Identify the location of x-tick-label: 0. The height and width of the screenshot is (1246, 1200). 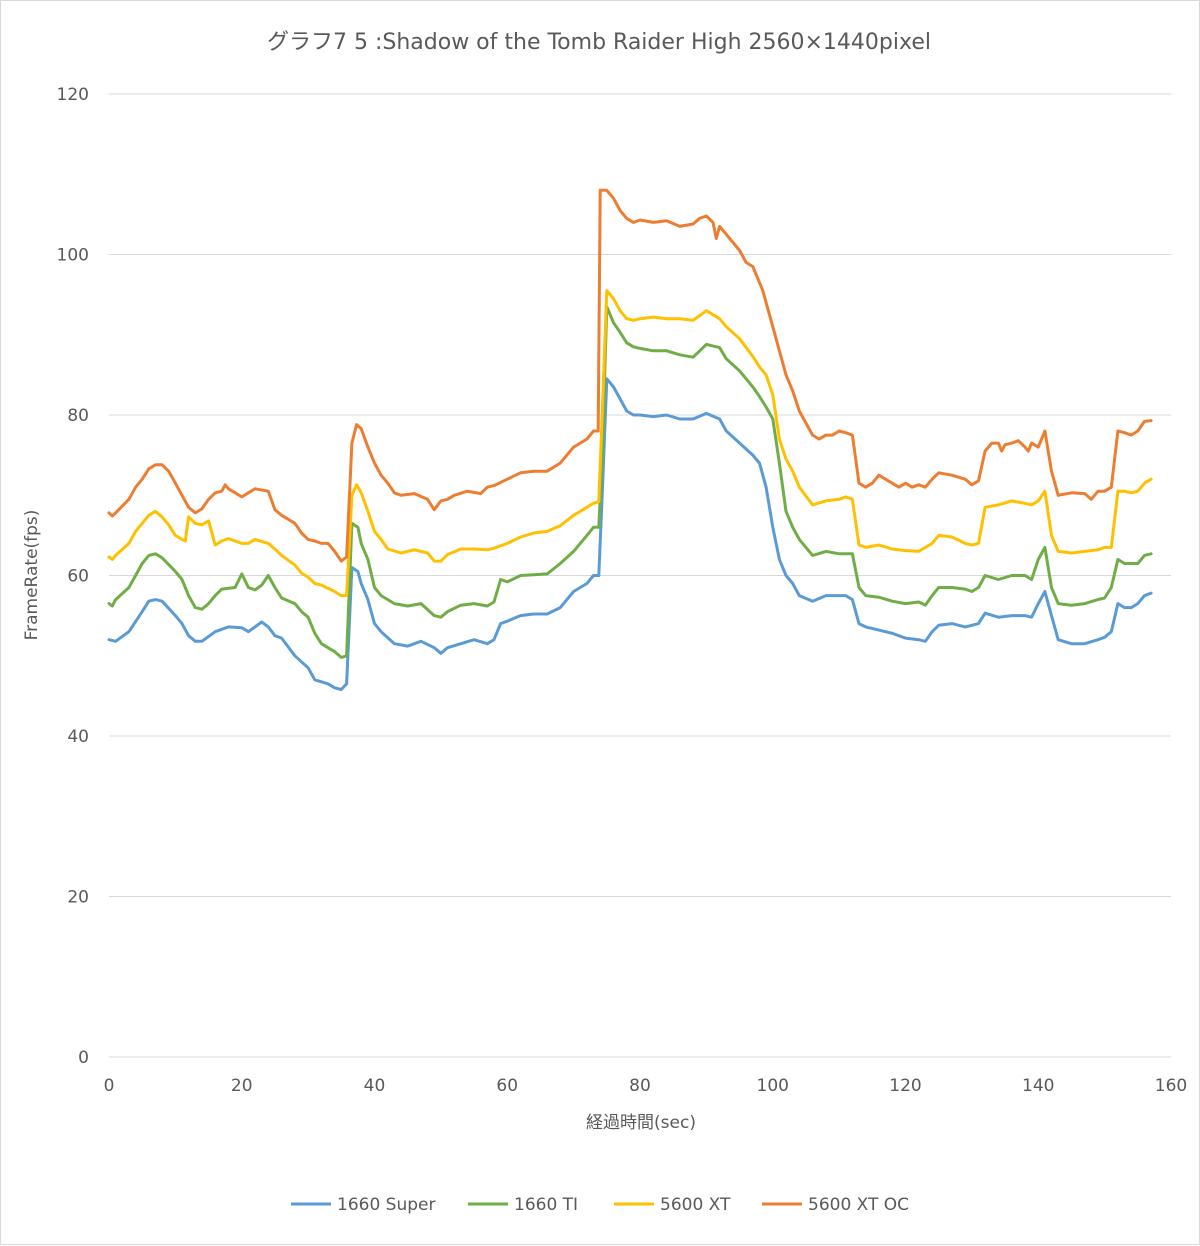
(109, 1086).